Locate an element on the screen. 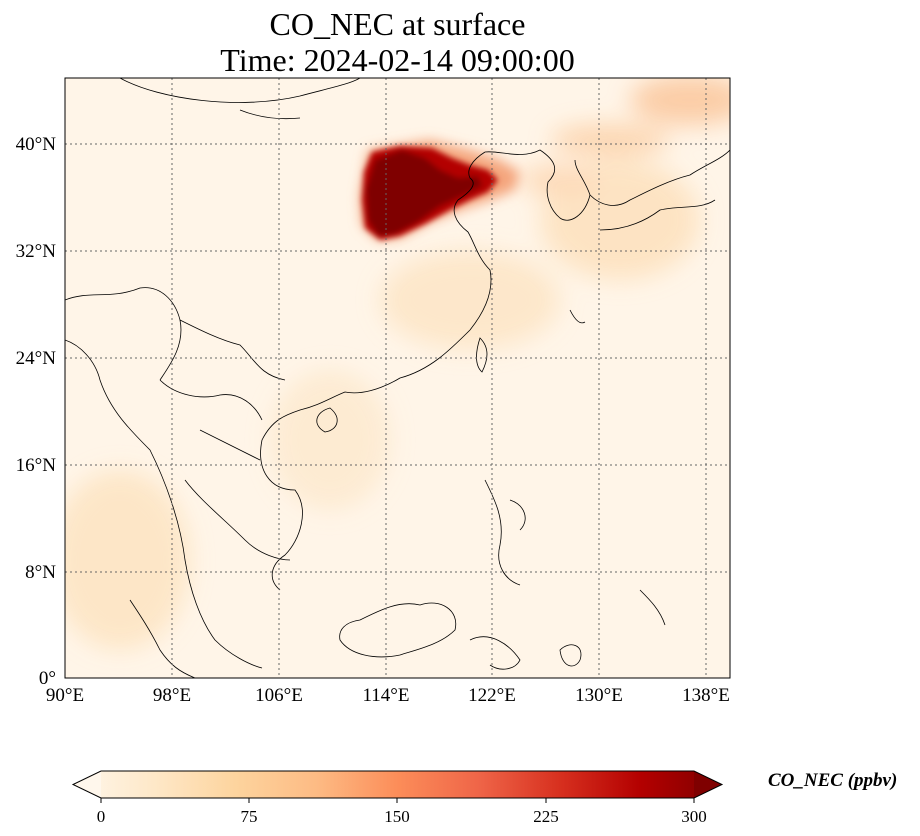 This screenshot has height=836, width=920. lon-tick-label: 122°E is located at coordinates (492, 695).